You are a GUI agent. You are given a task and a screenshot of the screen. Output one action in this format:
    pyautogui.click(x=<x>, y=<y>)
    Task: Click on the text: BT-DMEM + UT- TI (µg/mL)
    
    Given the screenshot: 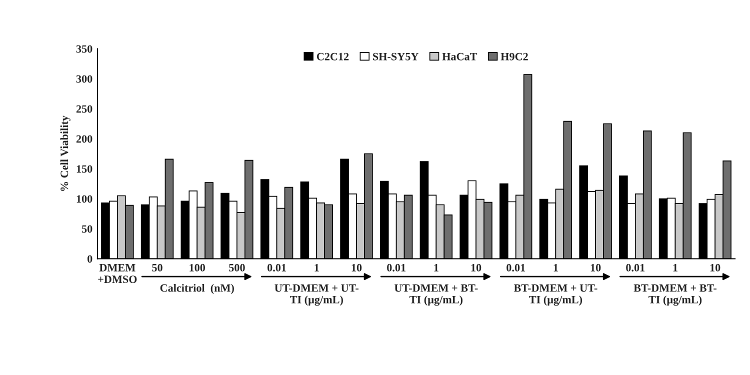 What is the action you would take?
    pyautogui.click(x=556, y=295)
    